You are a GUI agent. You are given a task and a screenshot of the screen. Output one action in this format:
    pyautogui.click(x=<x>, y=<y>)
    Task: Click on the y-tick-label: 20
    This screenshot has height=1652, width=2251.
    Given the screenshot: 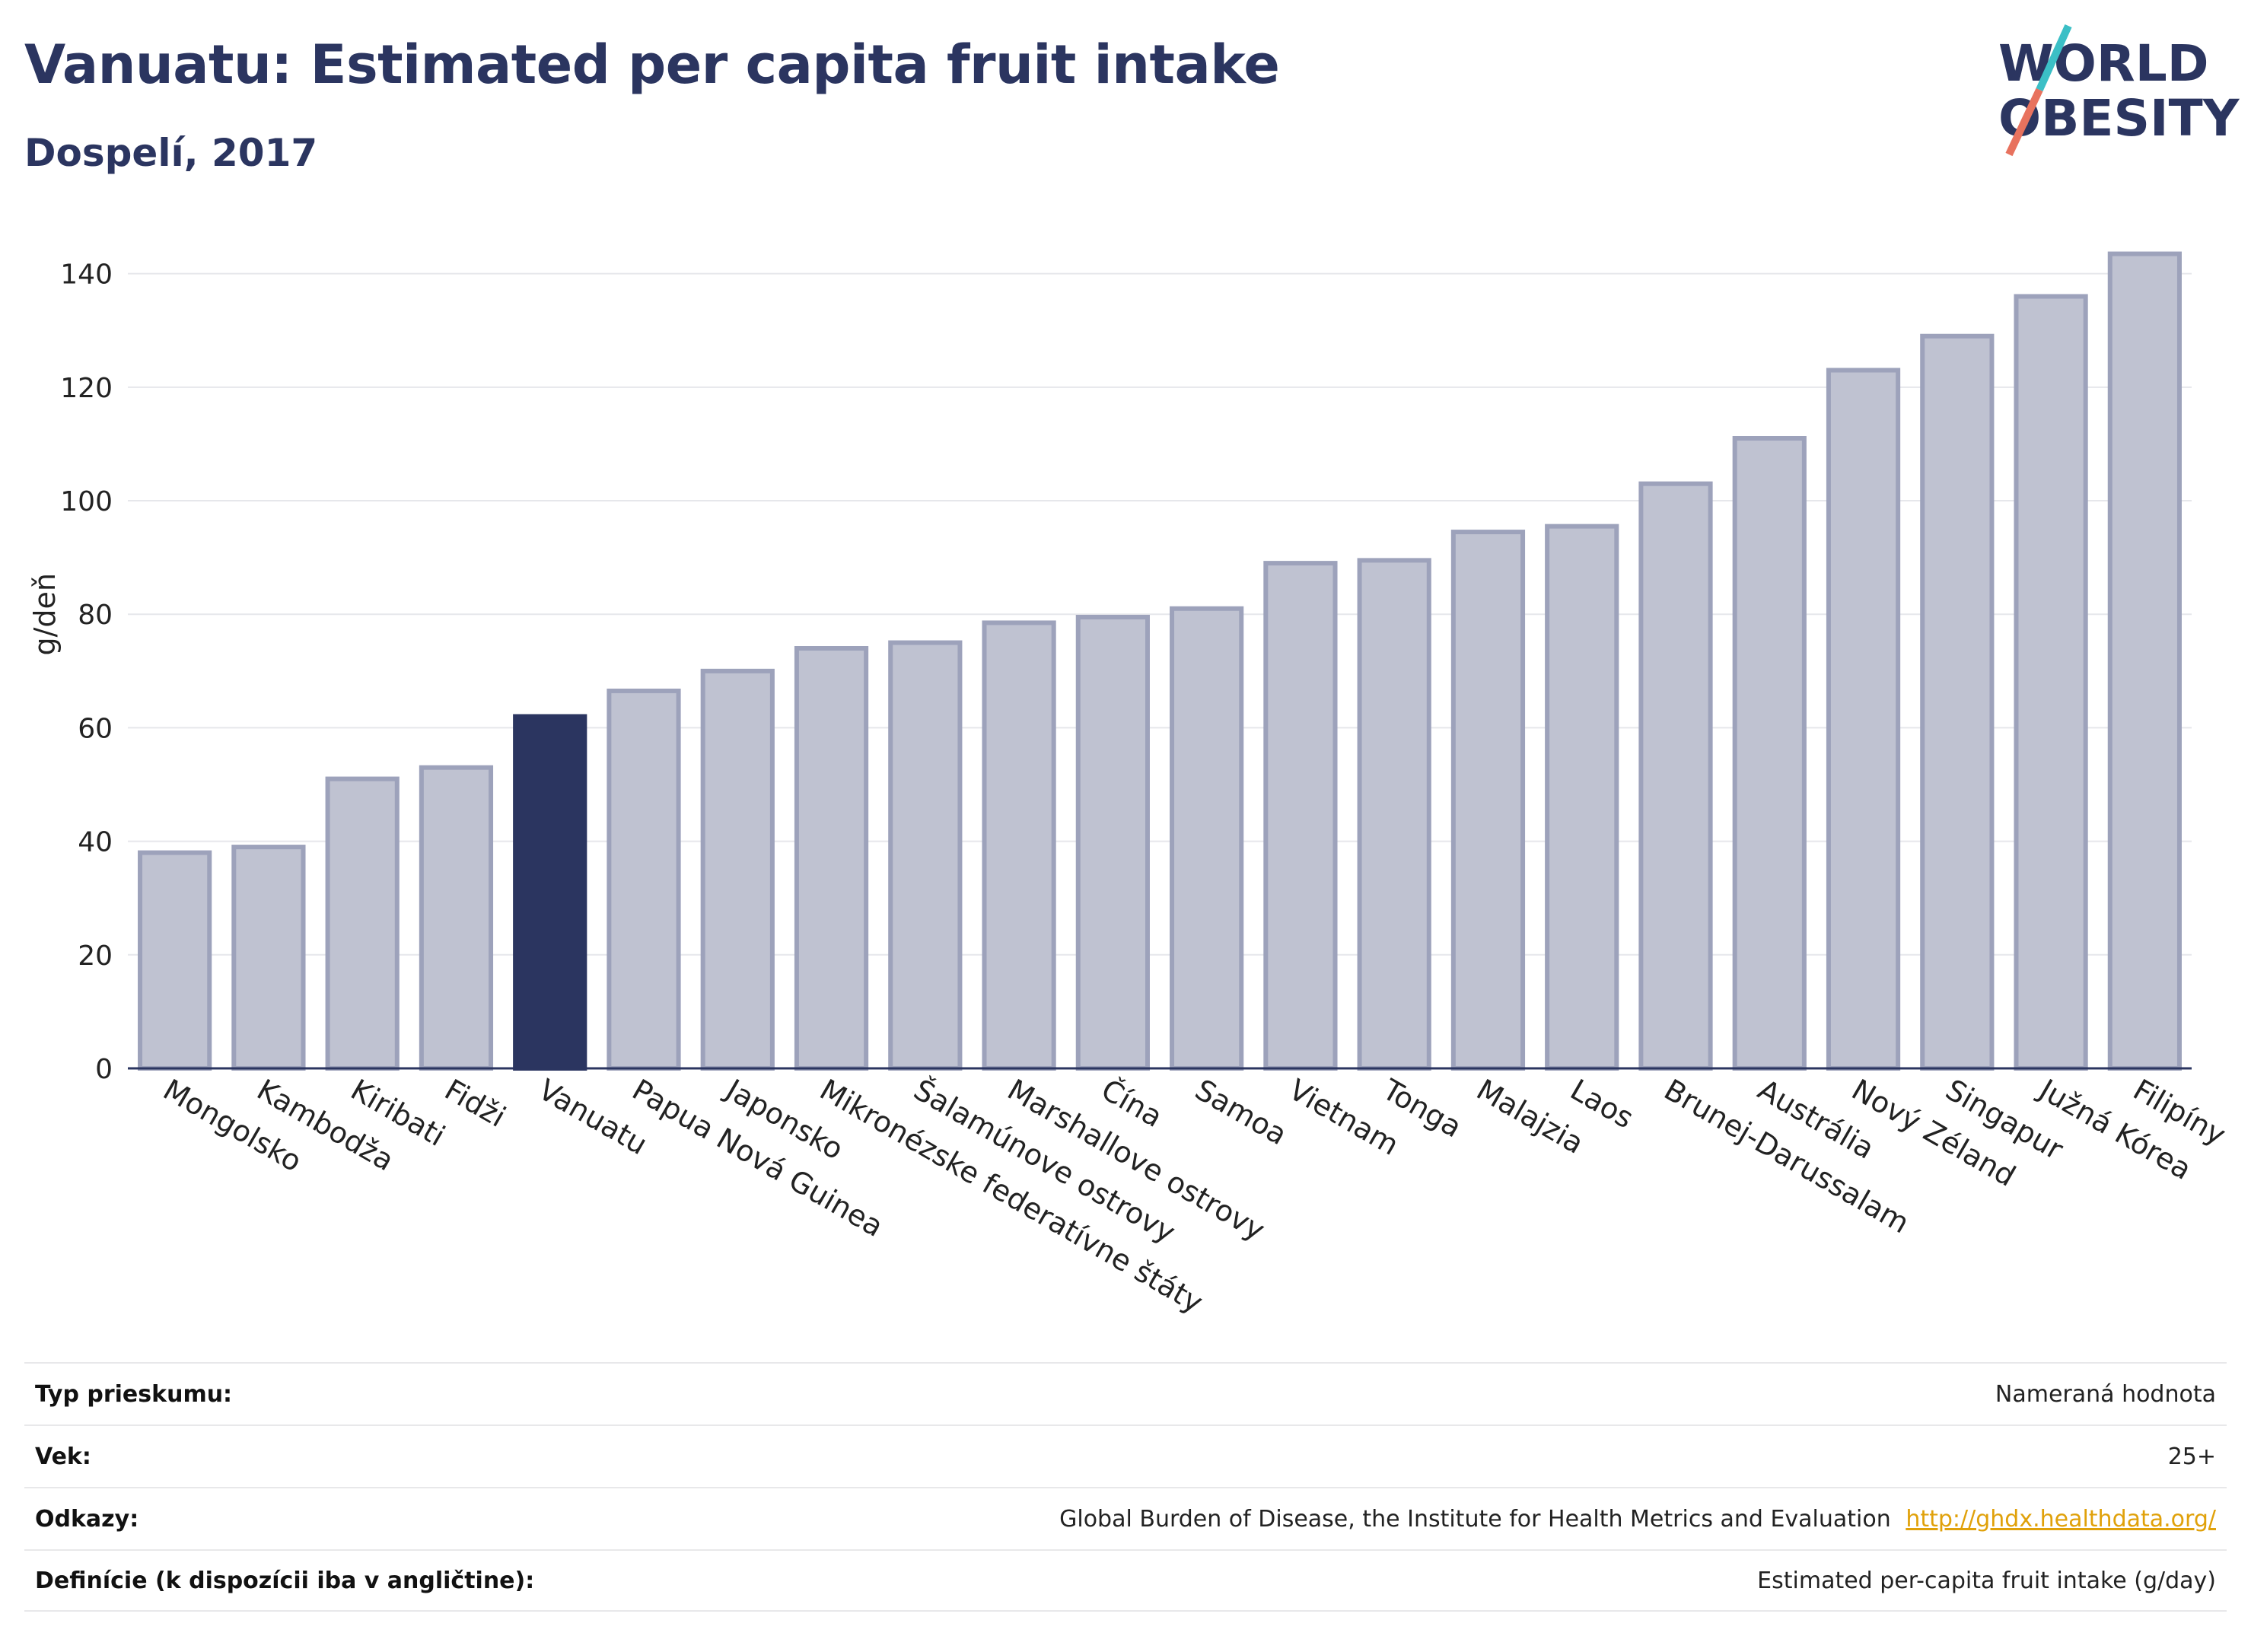 What is the action you would take?
    pyautogui.click(x=95, y=956)
    